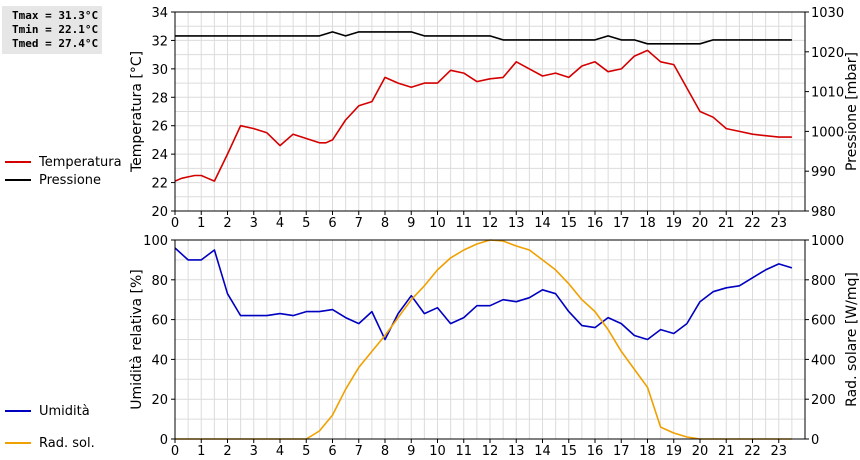 The width and height of the screenshot is (860, 460). What do you see at coordinates (516, 223) in the screenshot?
I see `top-xtick-label: 13` at bounding box center [516, 223].